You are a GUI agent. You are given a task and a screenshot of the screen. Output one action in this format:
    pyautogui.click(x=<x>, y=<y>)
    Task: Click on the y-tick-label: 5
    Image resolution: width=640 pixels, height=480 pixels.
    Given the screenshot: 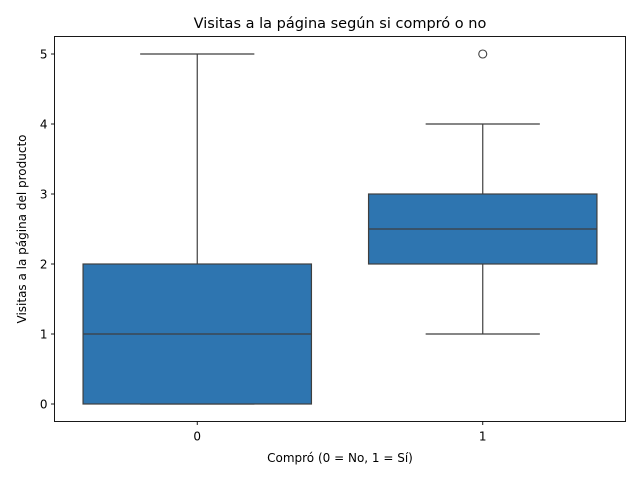 What is the action you would take?
    pyautogui.click(x=44, y=55)
    